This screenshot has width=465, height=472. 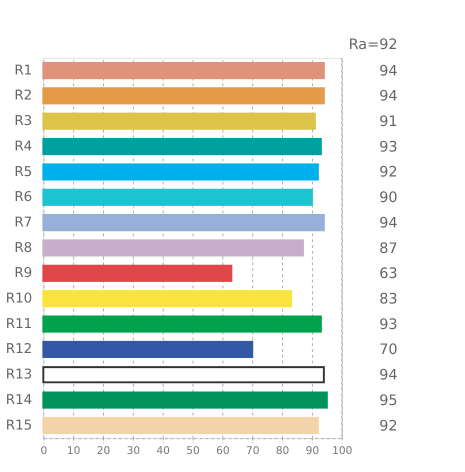 I want to click on data-label: 83, so click(x=388, y=299).